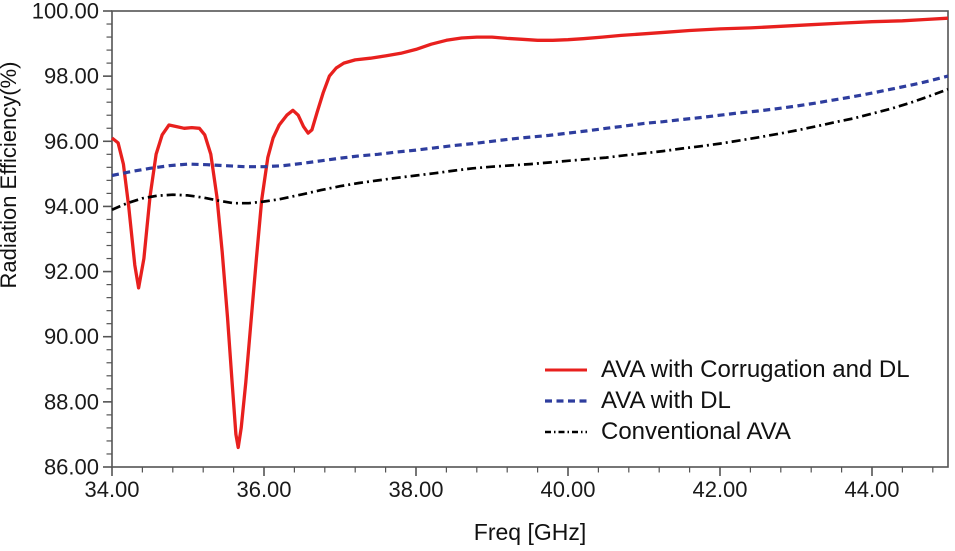 The width and height of the screenshot is (955, 551). Describe the element at coordinates (666, 400) in the screenshot. I see `legend-label: AVA with DL` at that location.